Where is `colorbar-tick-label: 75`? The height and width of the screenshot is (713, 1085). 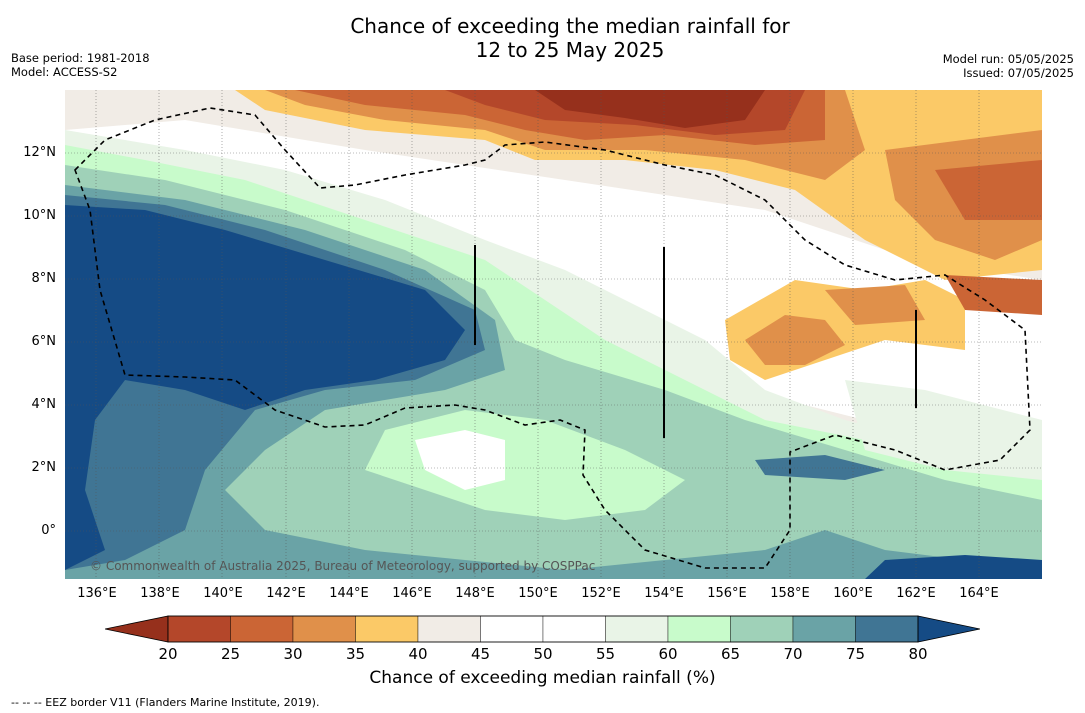
colorbar-tick-label: 75 is located at coordinates (855, 654).